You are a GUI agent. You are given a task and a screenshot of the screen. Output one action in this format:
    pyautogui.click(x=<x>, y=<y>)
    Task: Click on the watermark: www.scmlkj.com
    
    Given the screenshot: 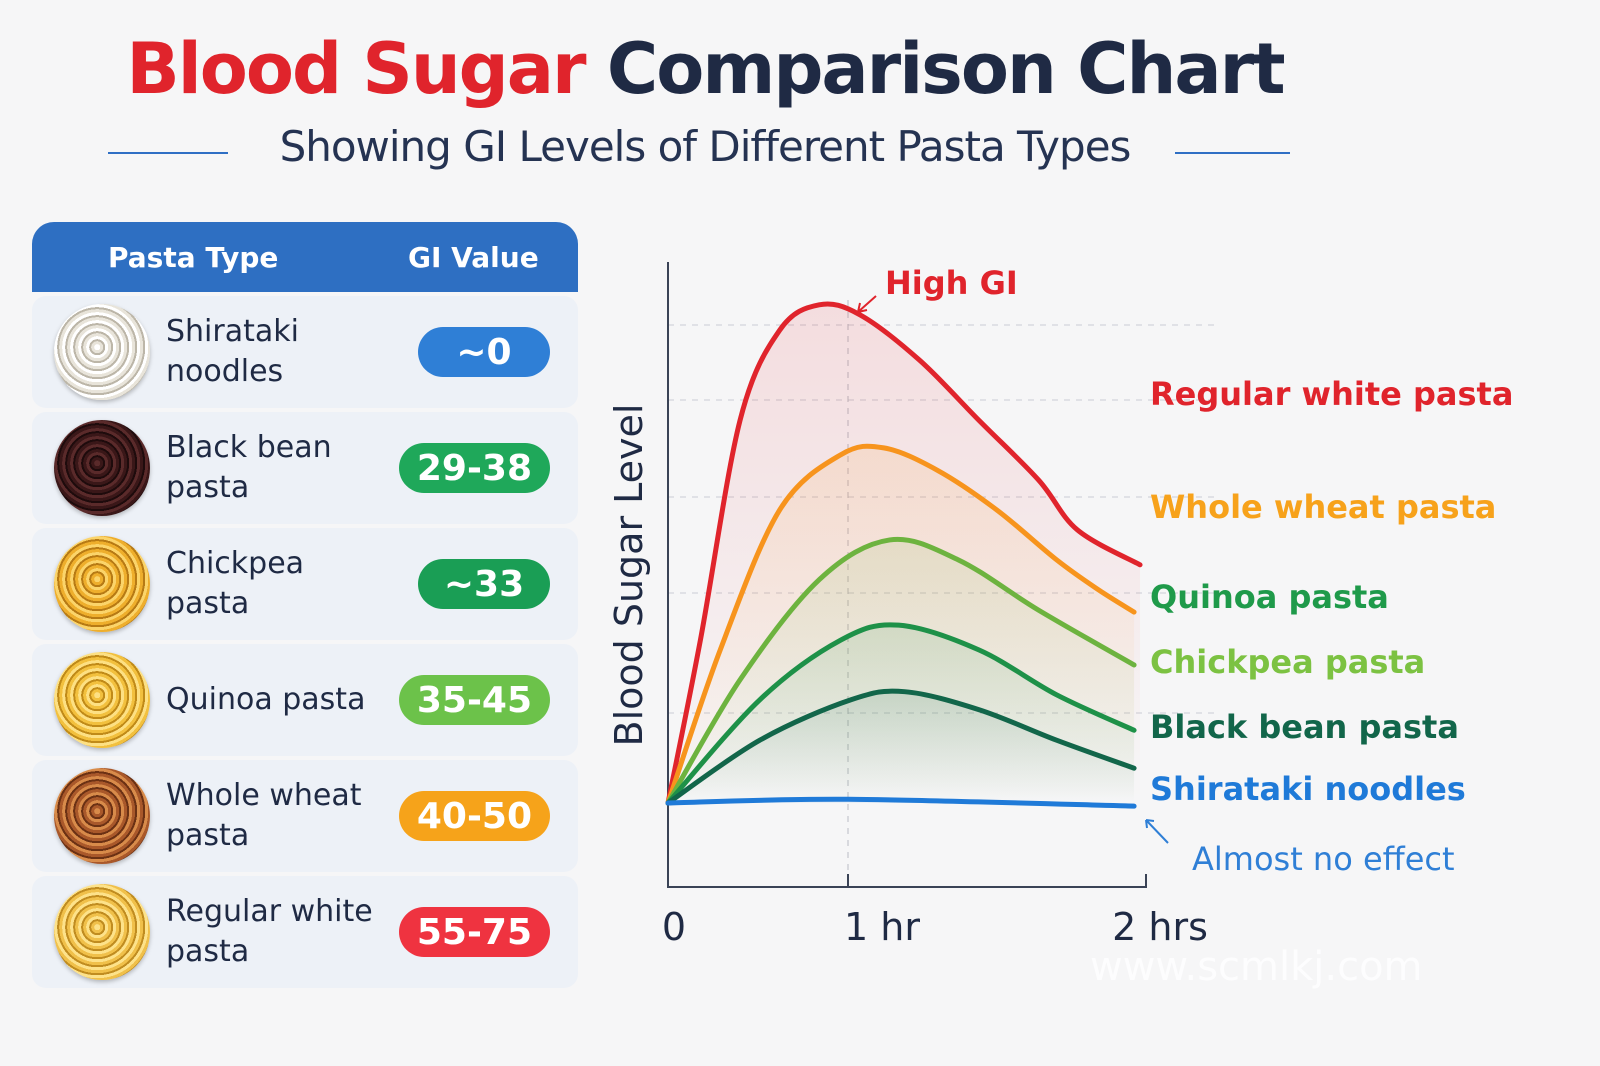 What is the action you would take?
    pyautogui.click(x=1256, y=967)
    